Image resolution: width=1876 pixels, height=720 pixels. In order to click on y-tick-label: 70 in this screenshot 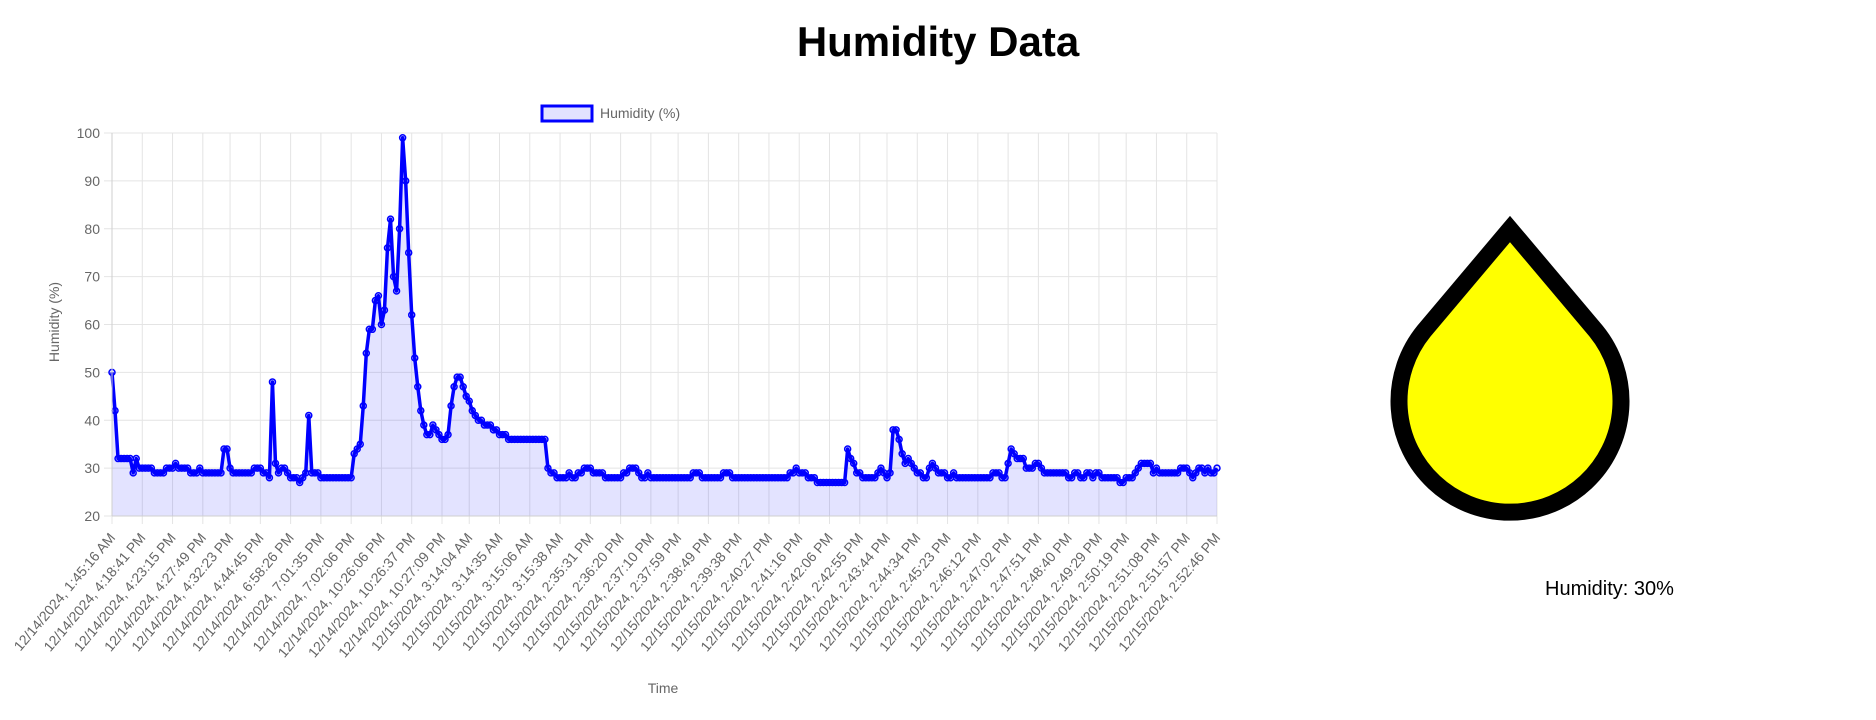, I will do `click(92, 277)`.